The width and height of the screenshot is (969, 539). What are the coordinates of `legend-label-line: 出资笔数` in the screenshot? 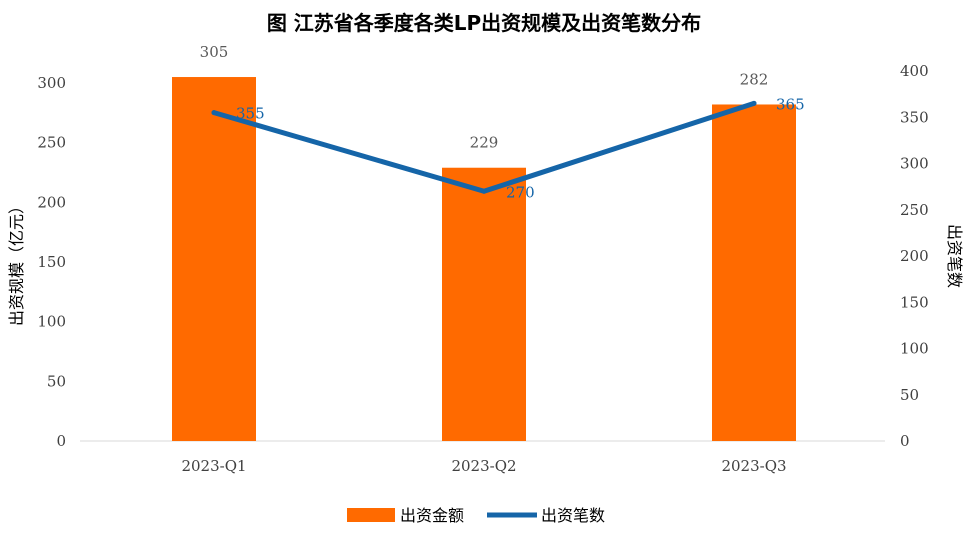 It's located at (573, 515).